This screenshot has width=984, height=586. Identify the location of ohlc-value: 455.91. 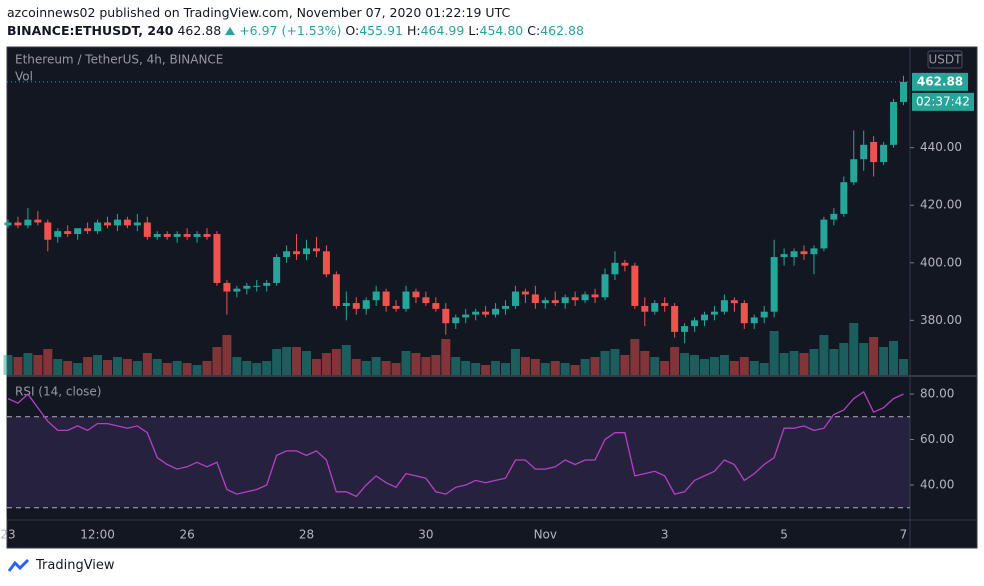
(381, 30).